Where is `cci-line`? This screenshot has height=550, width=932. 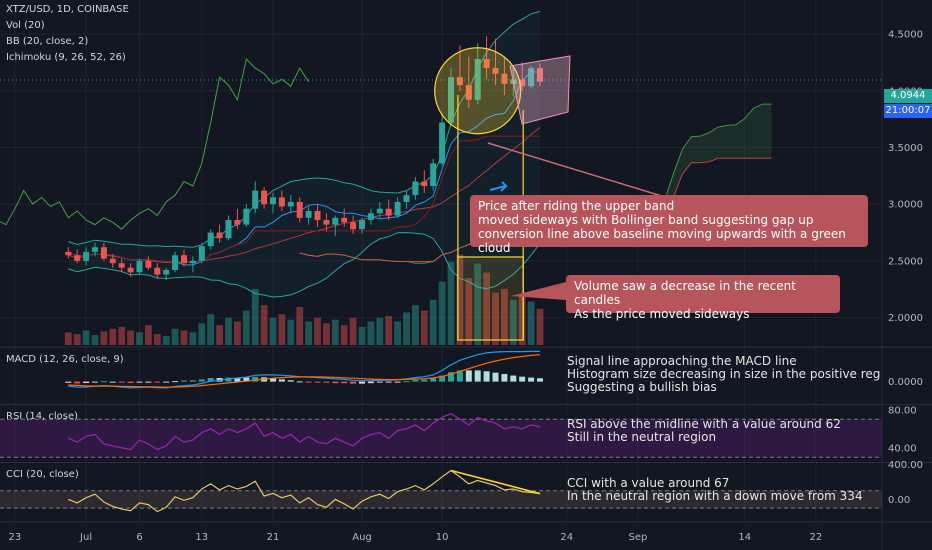 cci-line is located at coordinates (304, 491).